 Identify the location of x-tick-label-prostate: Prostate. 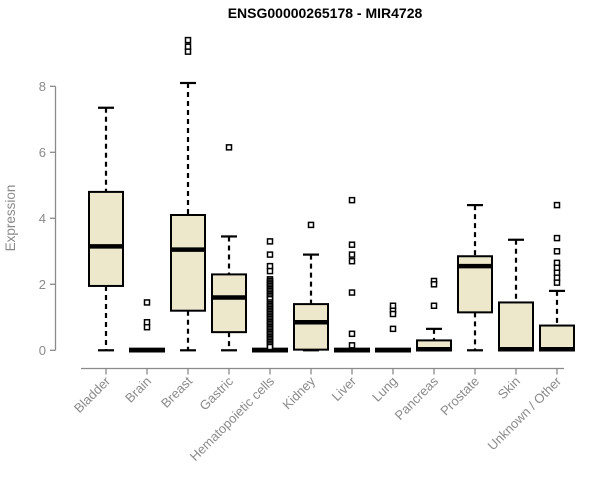
(459, 396).